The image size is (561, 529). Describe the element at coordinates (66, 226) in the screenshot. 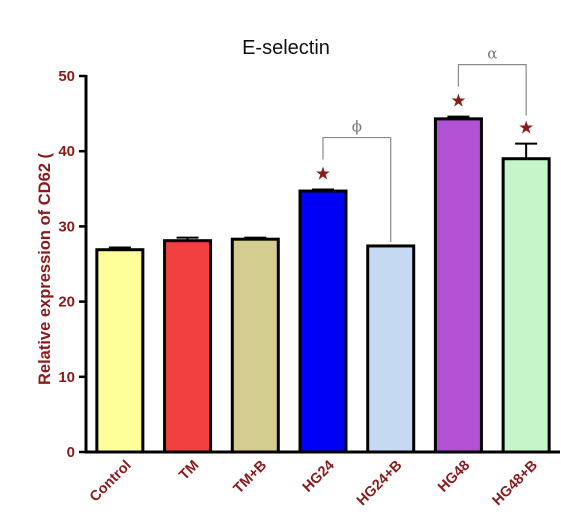

I see `y-tick-label: 30` at that location.